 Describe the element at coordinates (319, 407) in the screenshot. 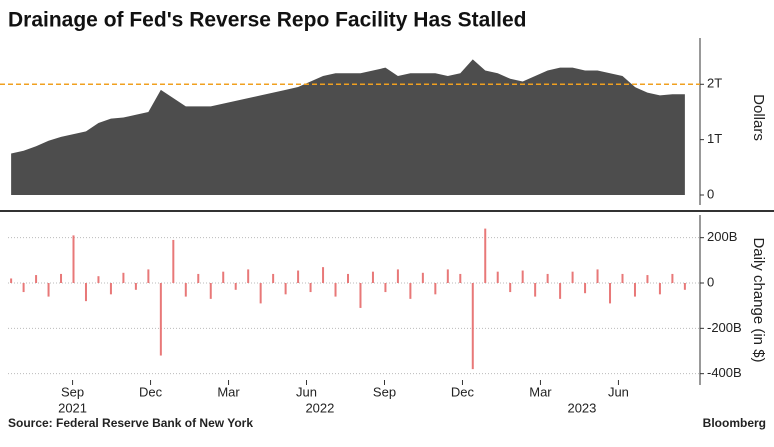

I see `year-label: 2022` at that location.